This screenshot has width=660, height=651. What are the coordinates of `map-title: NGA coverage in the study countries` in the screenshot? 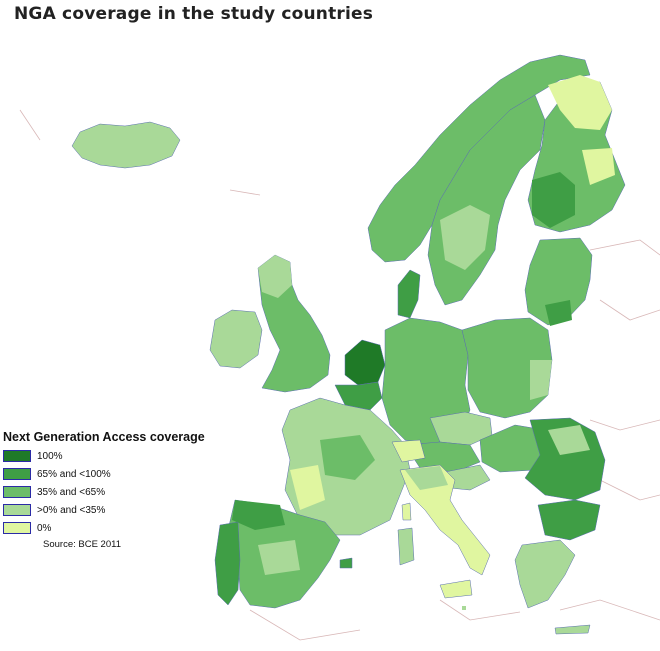 It's located at (194, 14).